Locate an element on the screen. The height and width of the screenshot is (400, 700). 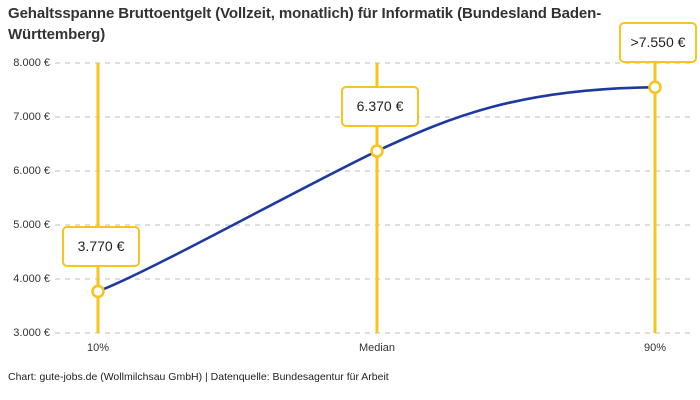
y-tick-label: 4.000 € is located at coordinates (31, 279).